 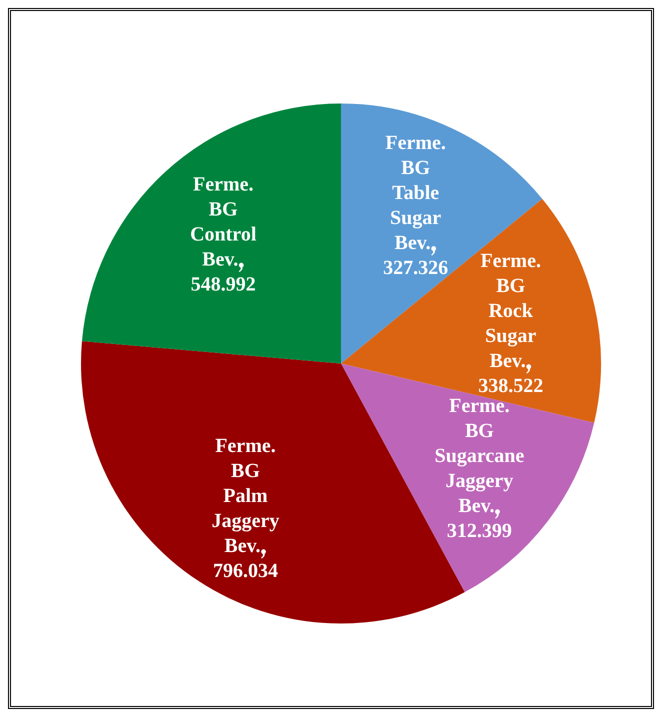 What do you see at coordinates (223, 221) in the screenshot?
I see `slice-label: Ferme. BG Control Bev.` at bounding box center [223, 221].